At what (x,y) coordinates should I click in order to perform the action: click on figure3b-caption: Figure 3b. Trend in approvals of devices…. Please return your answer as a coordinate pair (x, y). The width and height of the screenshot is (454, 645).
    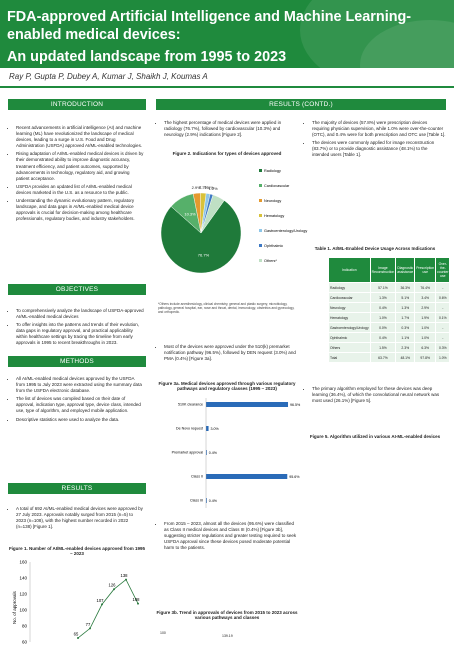
    Looking at the image, I should click on (227, 615).